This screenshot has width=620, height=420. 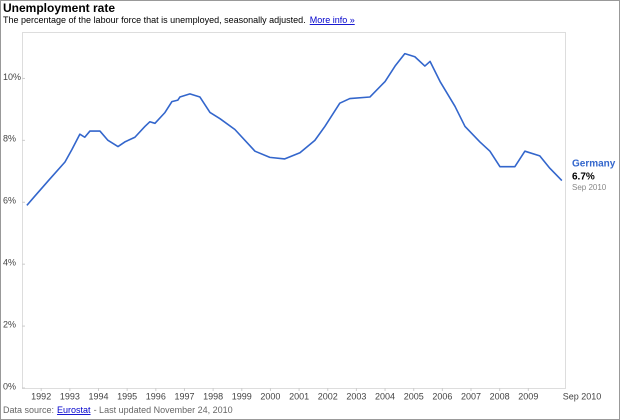 I want to click on source-link: Eurostat, so click(x=74, y=410).